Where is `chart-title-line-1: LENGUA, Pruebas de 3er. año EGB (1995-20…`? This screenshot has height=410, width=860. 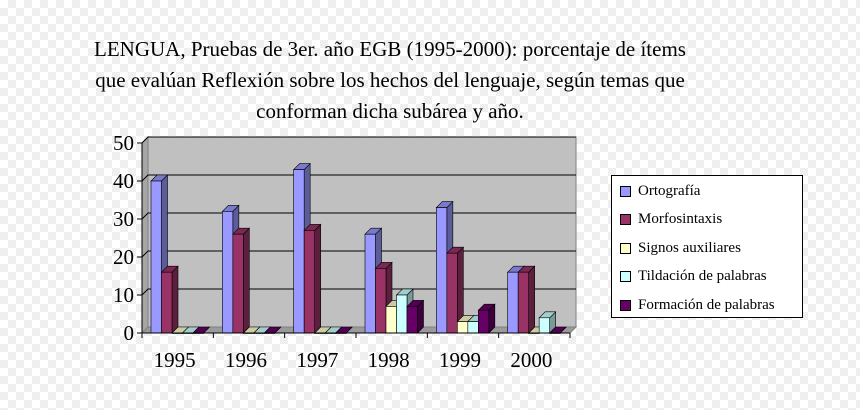
chart-title-line-1: LENGUA, Pruebas de 3er. año EGB (1995-20… is located at coordinates (390, 49).